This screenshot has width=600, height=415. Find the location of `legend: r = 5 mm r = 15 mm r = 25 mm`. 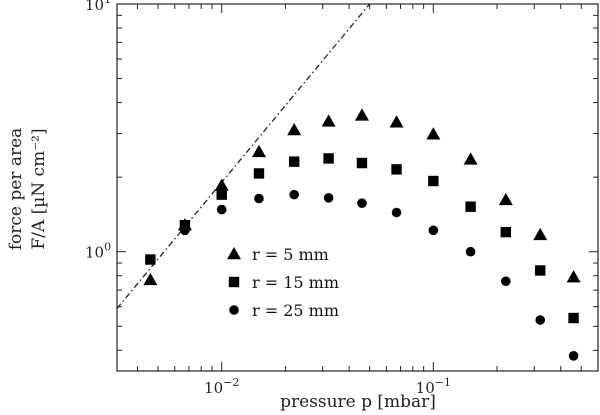

legend: r = 5 mm r = 15 mm r = 25 mm is located at coordinates (283, 282).